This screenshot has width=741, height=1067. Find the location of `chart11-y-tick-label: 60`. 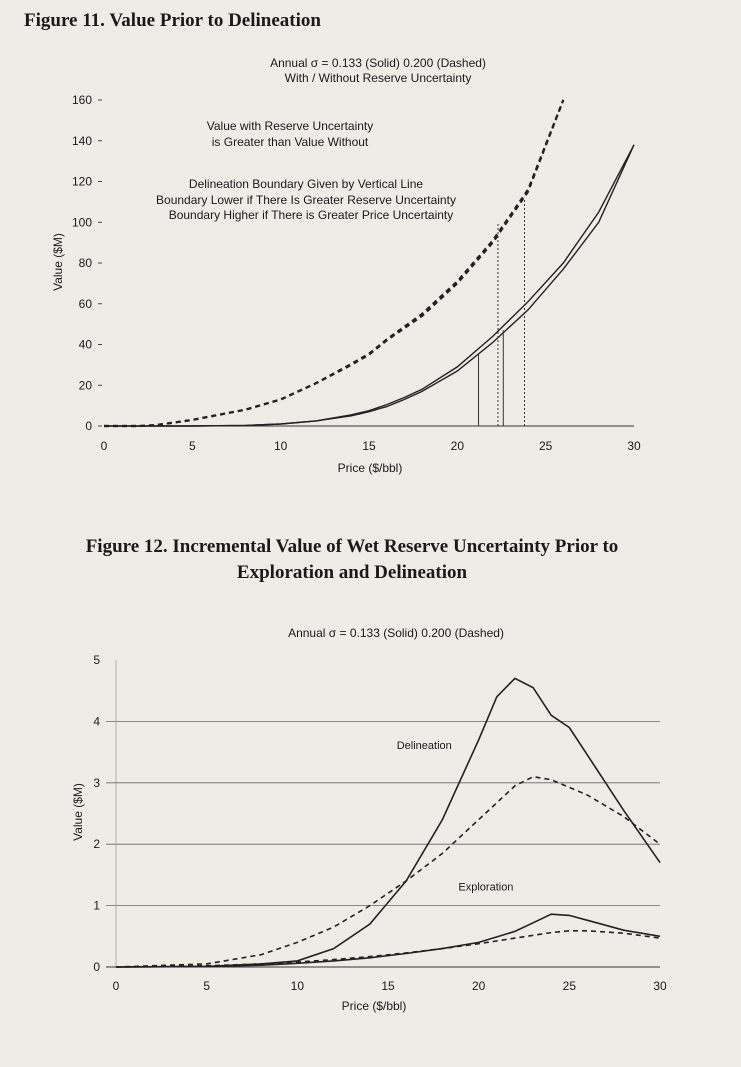

chart11-y-tick-label: 60 is located at coordinates (86, 304).